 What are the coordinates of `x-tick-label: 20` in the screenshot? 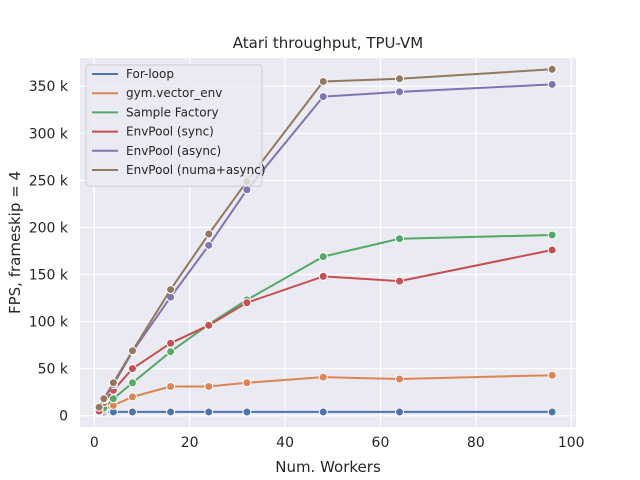 It's located at (190, 443).